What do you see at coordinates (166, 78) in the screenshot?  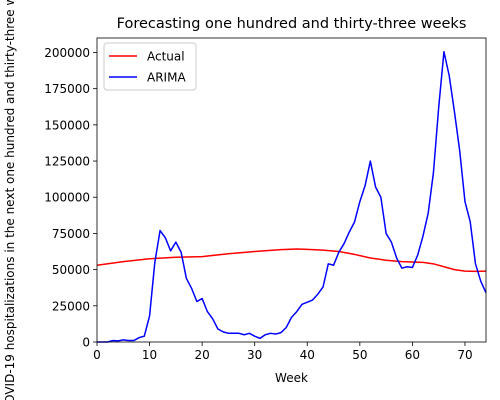 I see `legend-label: ARIMA` at bounding box center [166, 78].